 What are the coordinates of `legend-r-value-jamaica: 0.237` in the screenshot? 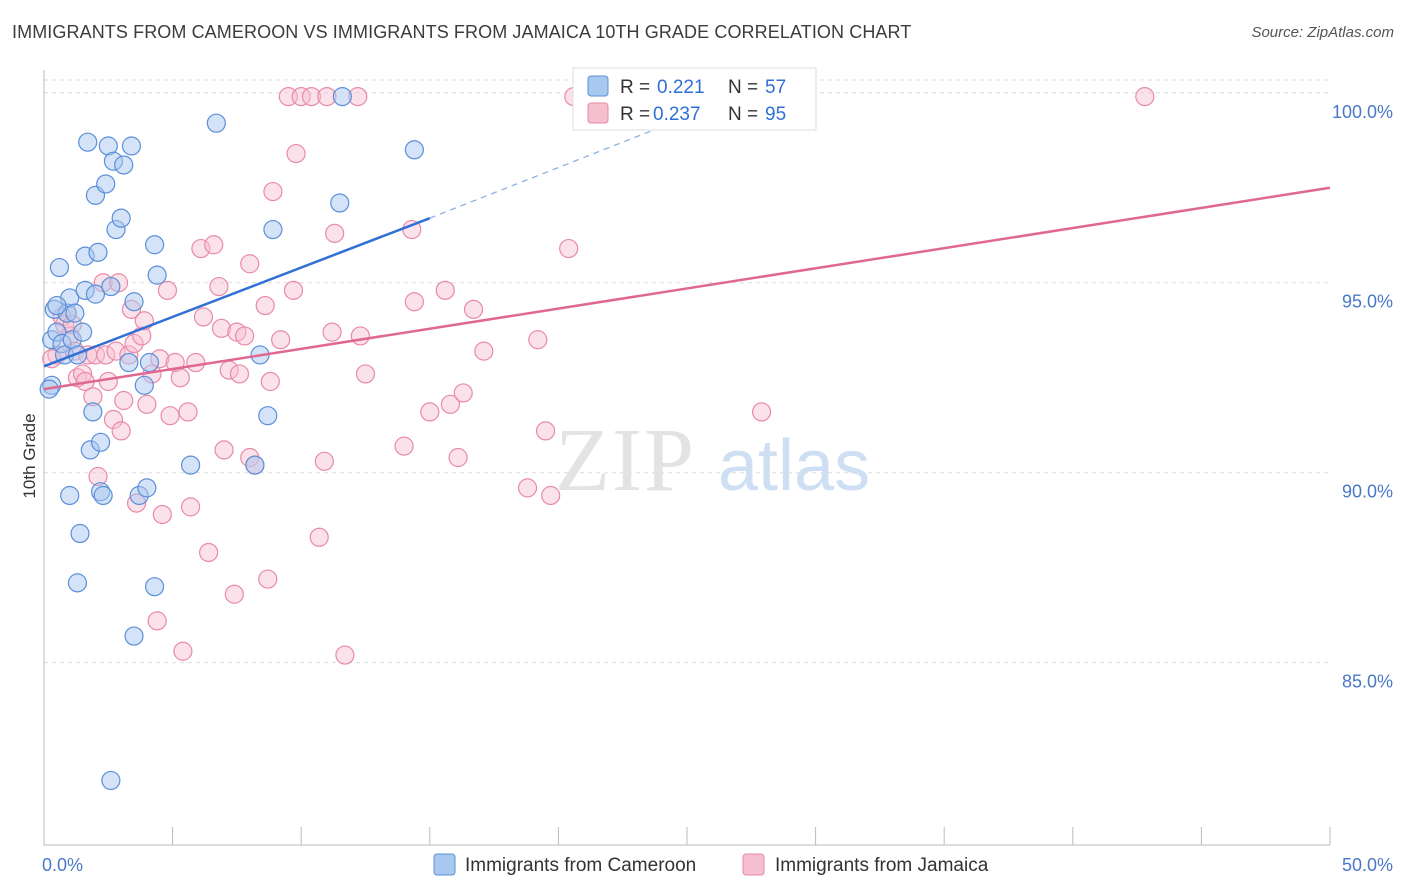 It's located at (677, 114).